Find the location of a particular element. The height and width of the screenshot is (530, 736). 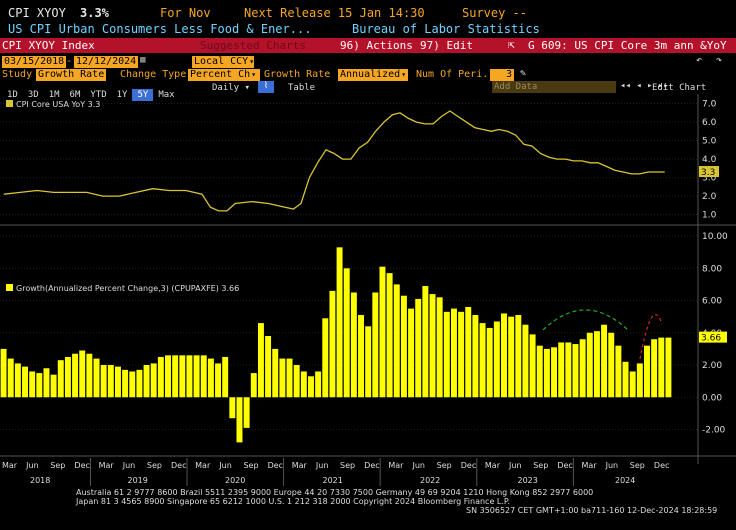

calendar-icon: ▦ is located at coordinates (143, 60).